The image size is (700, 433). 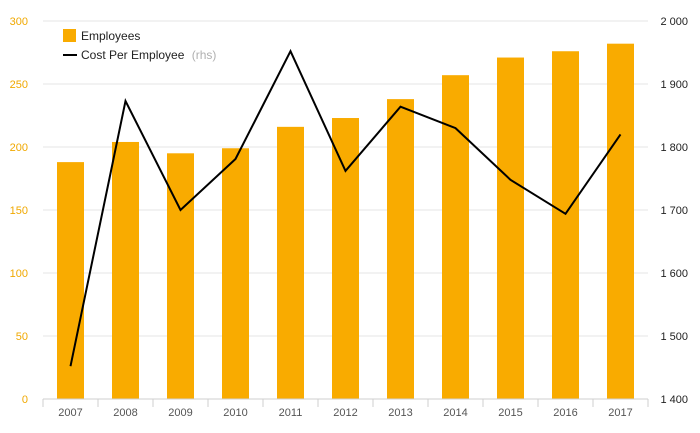 What do you see at coordinates (70, 413) in the screenshot?
I see `x-tick-label: 2007` at bounding box center [70, 413].